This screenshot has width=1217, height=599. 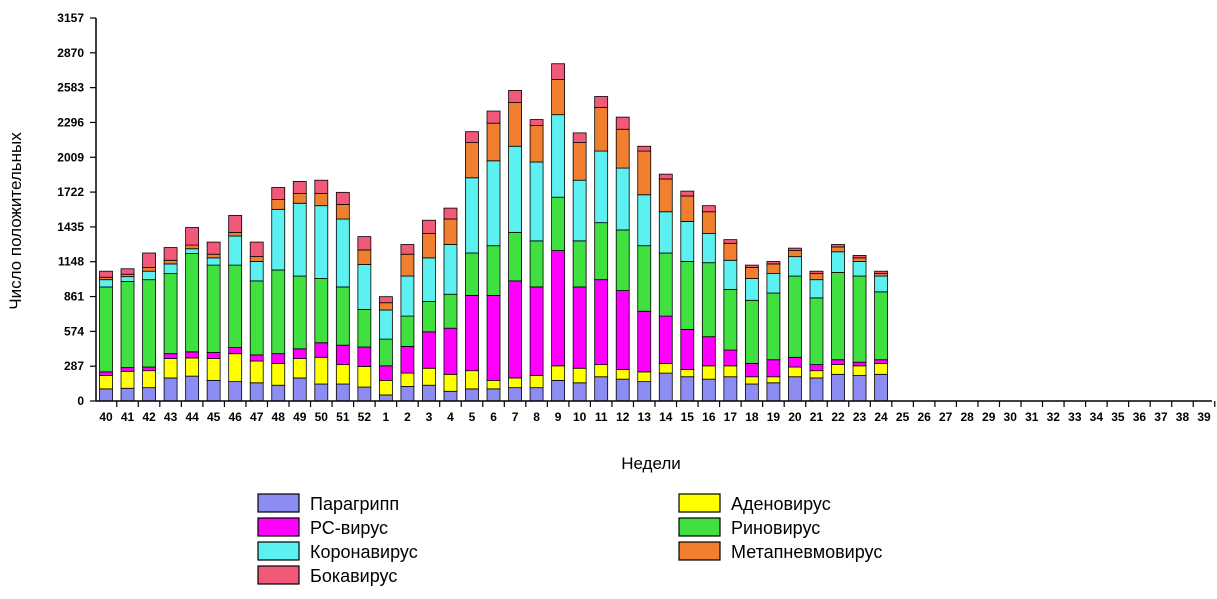 What do you see at coordinates (1118, 417) in the screenshot?
I see `x-tick-label: 35` at bounding box center [1118, 417].